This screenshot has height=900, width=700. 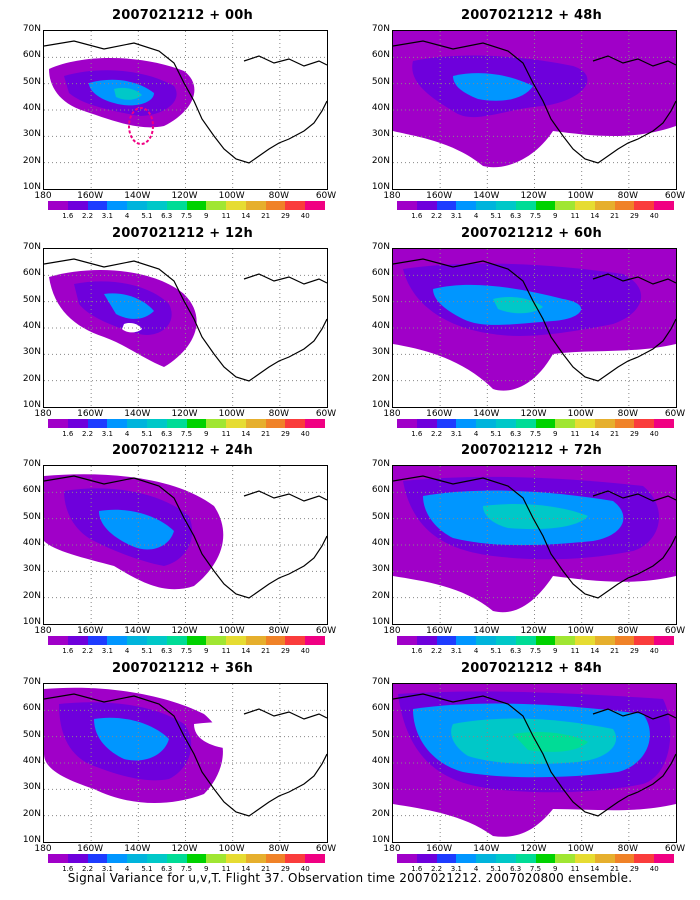 I want to click on lon-tick-label: 140W, so click(x=137, y=849).